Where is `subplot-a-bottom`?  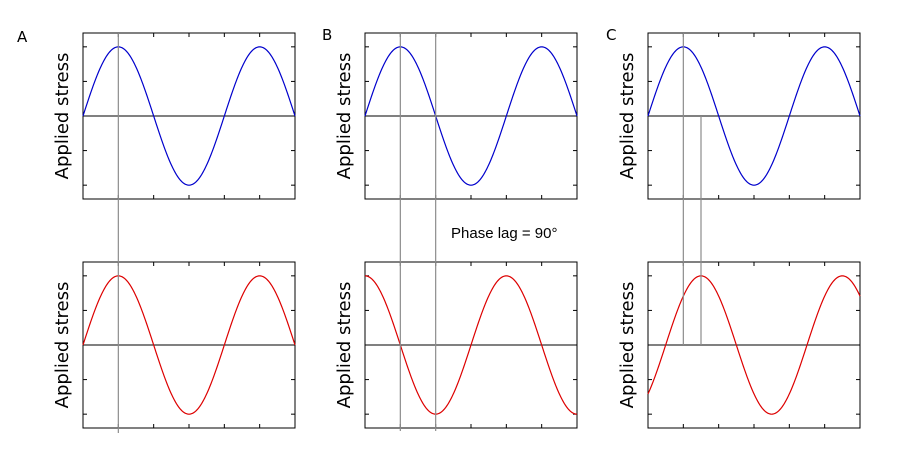
subplot-a-bottom is located at coordinates (189, 345).